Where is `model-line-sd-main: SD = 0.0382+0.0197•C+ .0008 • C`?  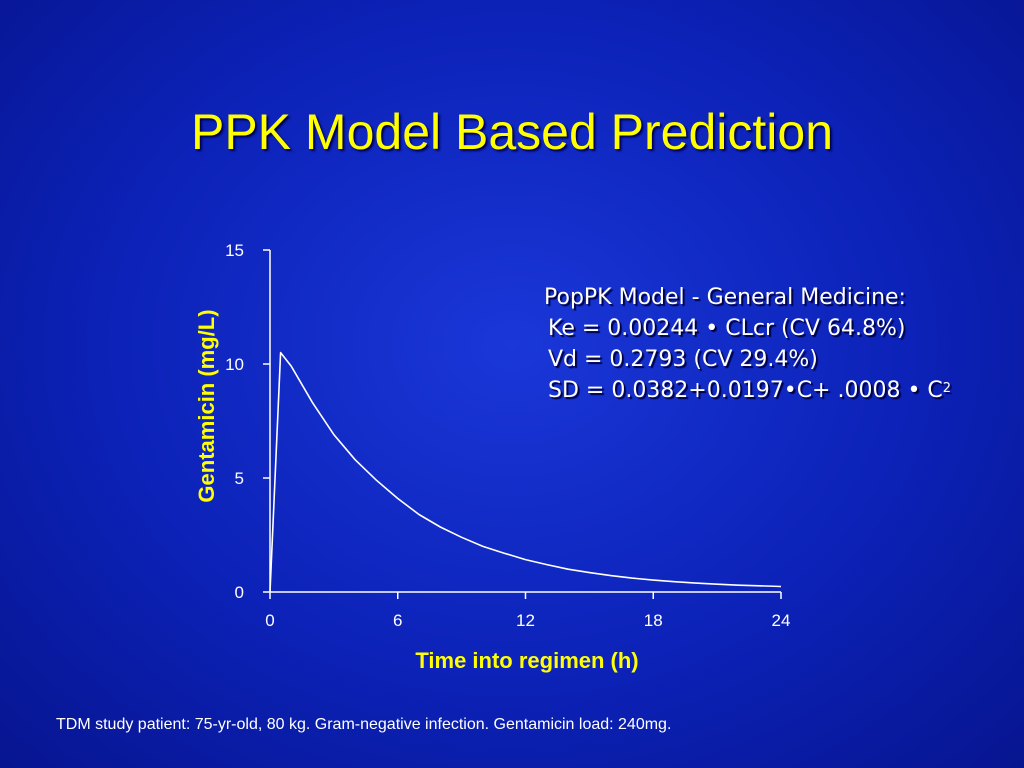
model-line-sd-main: SD = 0.0382+0.0197•C+ .0008 • C is located at coordinates (745, 390).